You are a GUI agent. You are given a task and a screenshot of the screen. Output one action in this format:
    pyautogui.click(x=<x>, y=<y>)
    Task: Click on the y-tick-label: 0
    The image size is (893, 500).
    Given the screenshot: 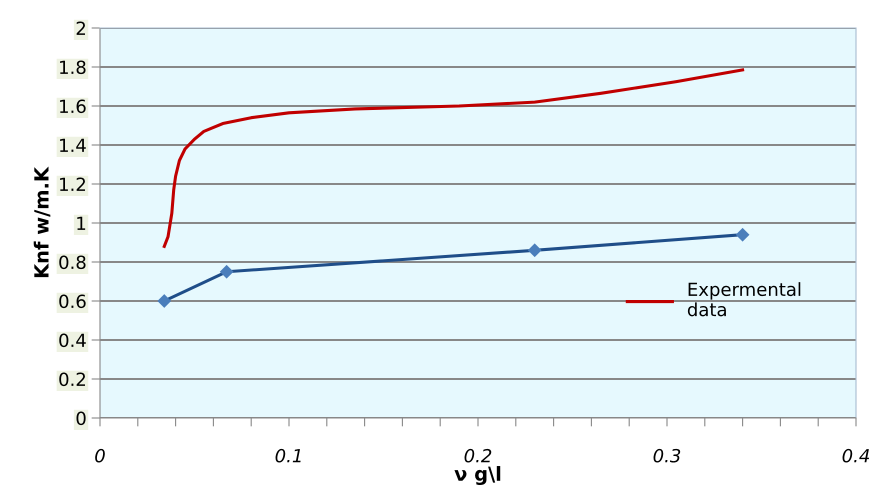 What is the action you would take?
    pyautogui.click(x=81, y=418)
    